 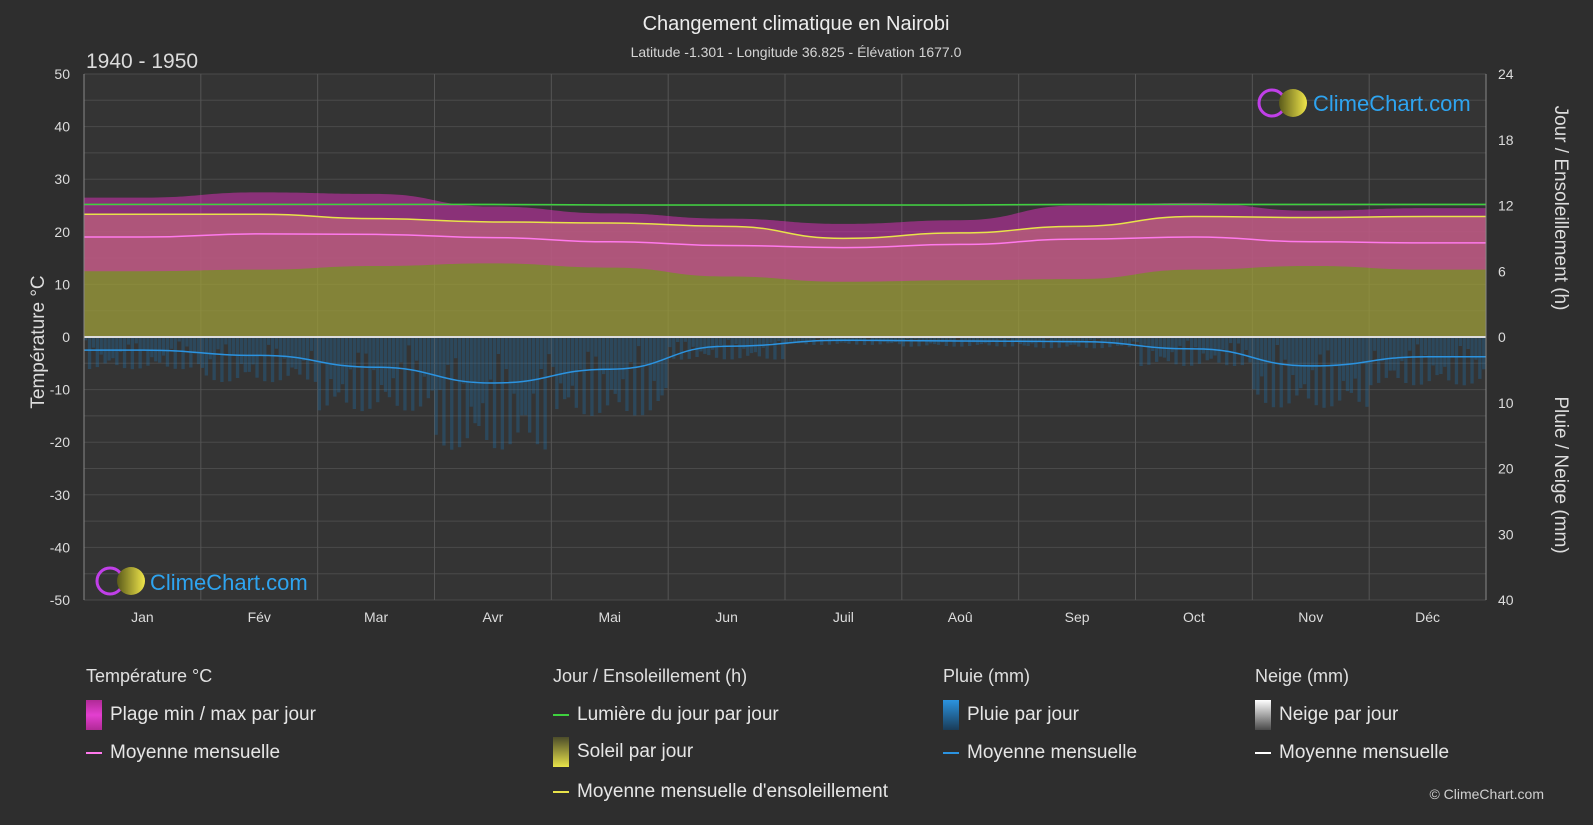 What do you see at coordinates (784, 204) in the screenshot?
I see `daylight-line` at bounding box center [784, 204].